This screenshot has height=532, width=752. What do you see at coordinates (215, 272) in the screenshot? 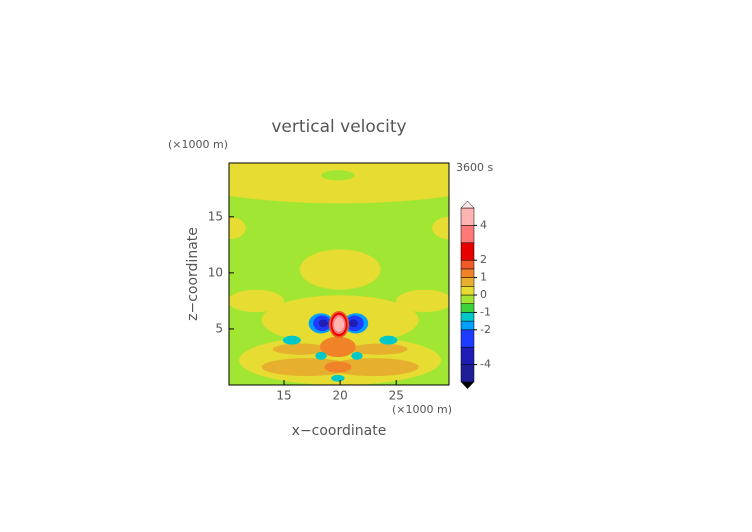
I see `y-tick-label: 10` at bounding box center [215, 272].